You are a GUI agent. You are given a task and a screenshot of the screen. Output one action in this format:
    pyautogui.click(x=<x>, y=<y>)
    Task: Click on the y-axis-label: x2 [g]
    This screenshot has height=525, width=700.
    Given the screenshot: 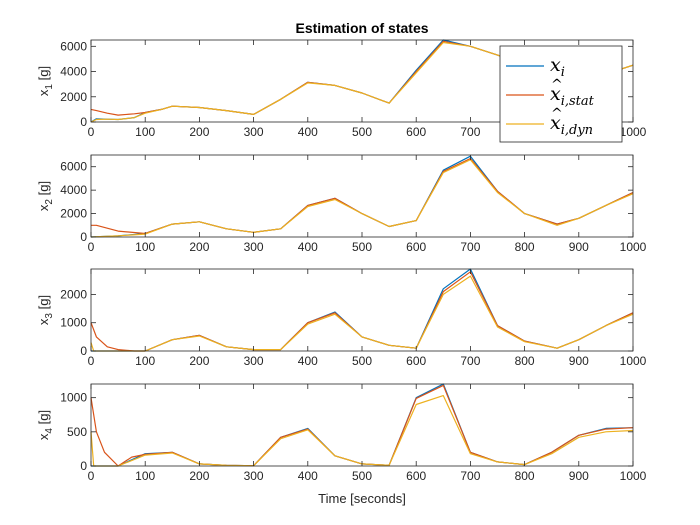 What is the action you would take?
    pyautogui.click(x=45, y=196)
    